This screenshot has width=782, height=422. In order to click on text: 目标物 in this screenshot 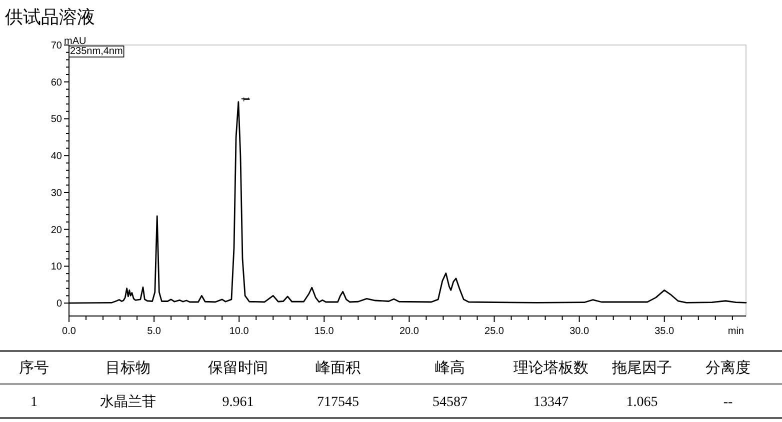, I will do `click(128, 368)`.